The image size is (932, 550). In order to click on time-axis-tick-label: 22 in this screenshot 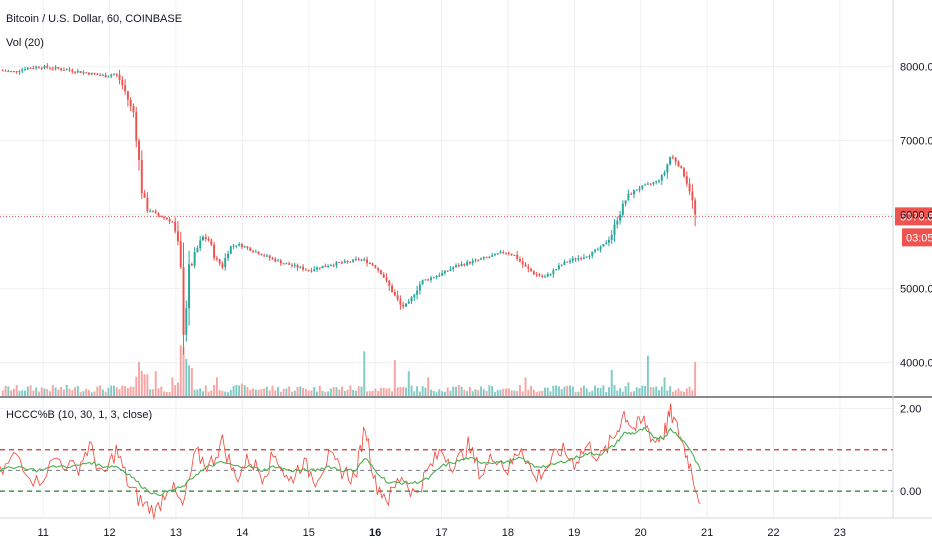, I will do `click(773, 533)`.